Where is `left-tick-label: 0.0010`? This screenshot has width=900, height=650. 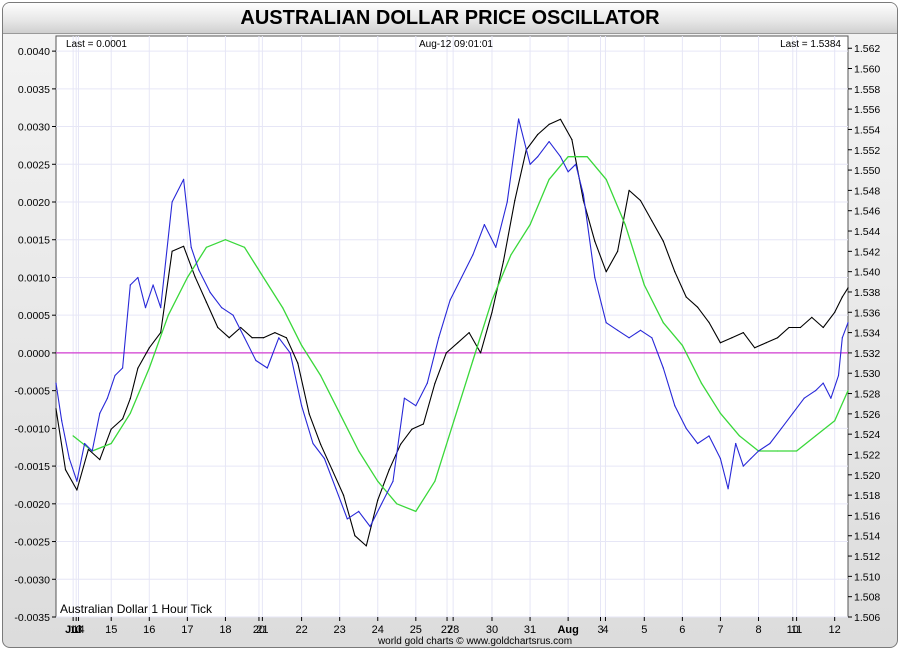
left-tick-label: 0.0010 is located at coordinates (34, 278).